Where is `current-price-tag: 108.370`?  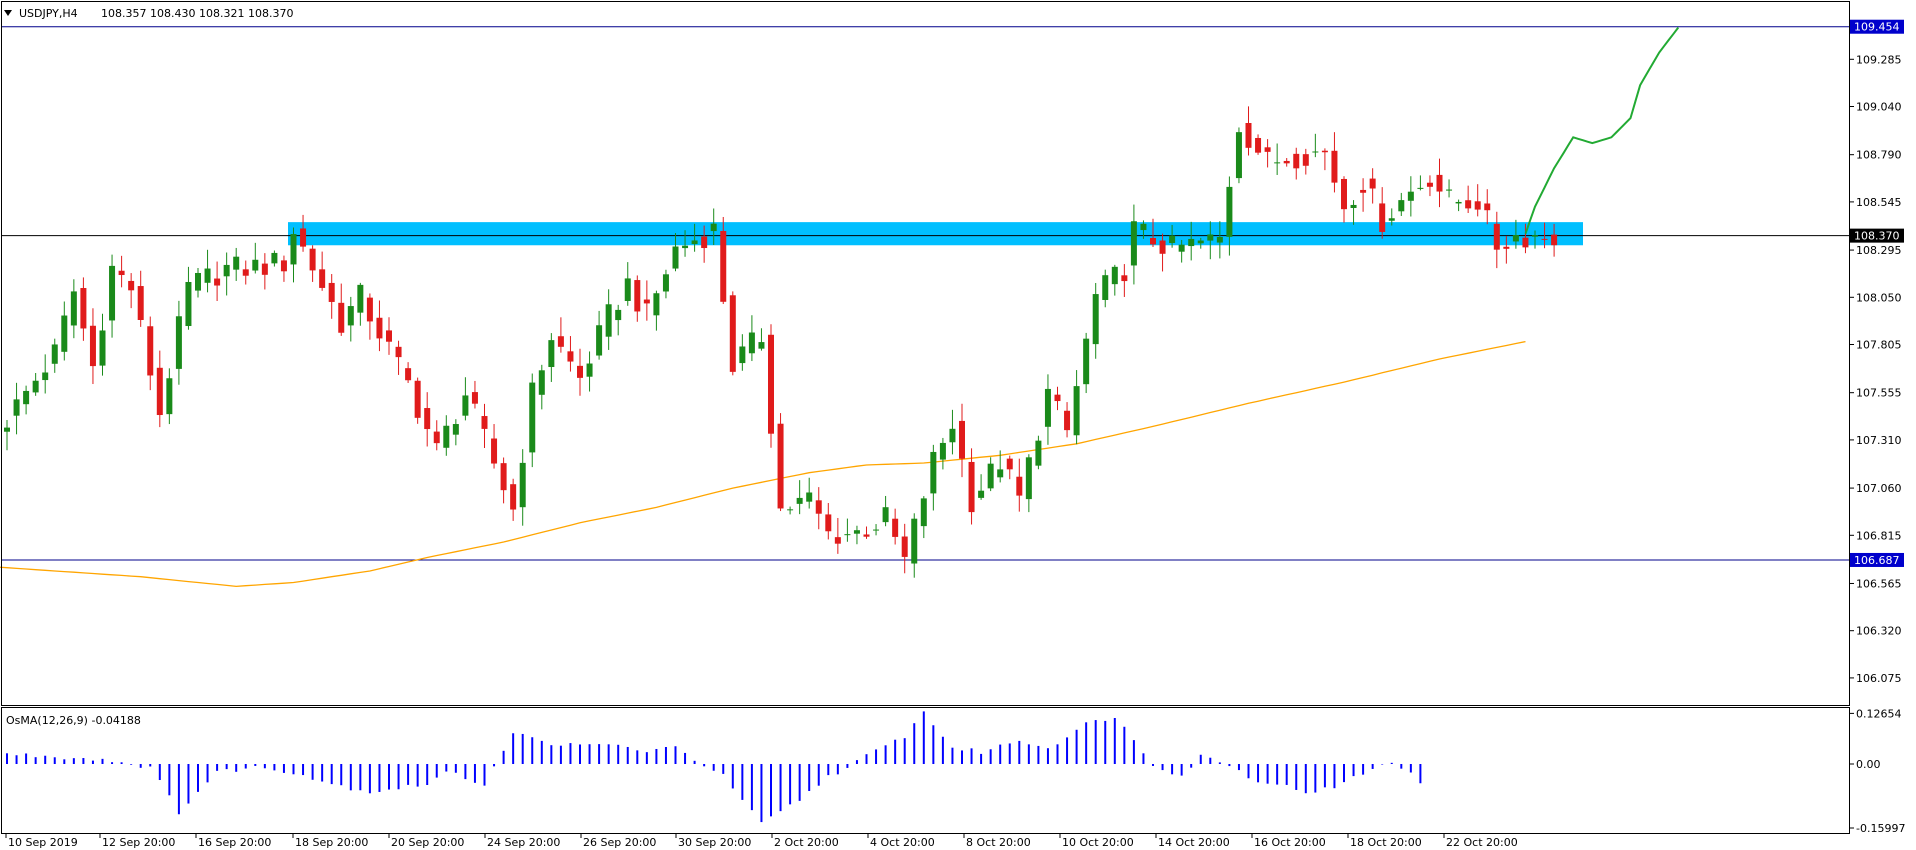
current-price-tag: 108.370 is located at coordinates (1877, 236).